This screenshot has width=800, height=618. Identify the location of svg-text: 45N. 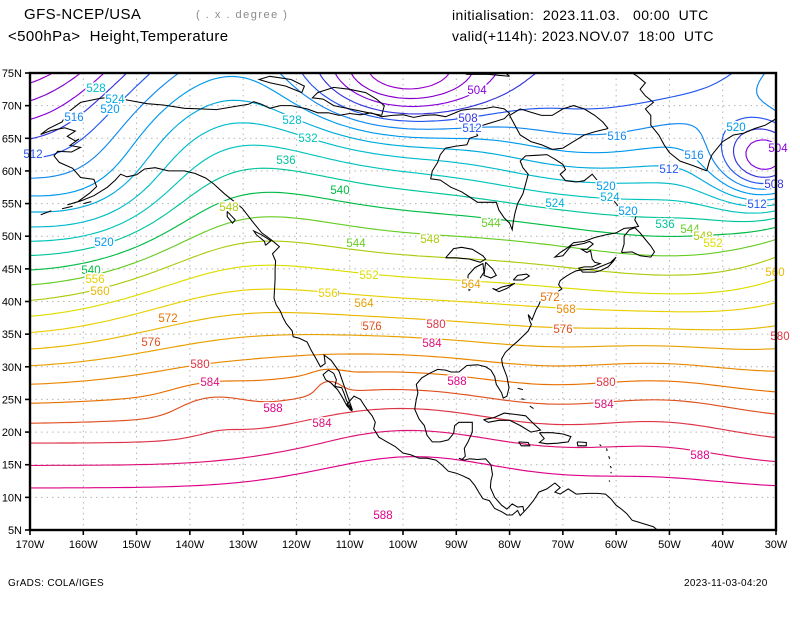
(12, 270).